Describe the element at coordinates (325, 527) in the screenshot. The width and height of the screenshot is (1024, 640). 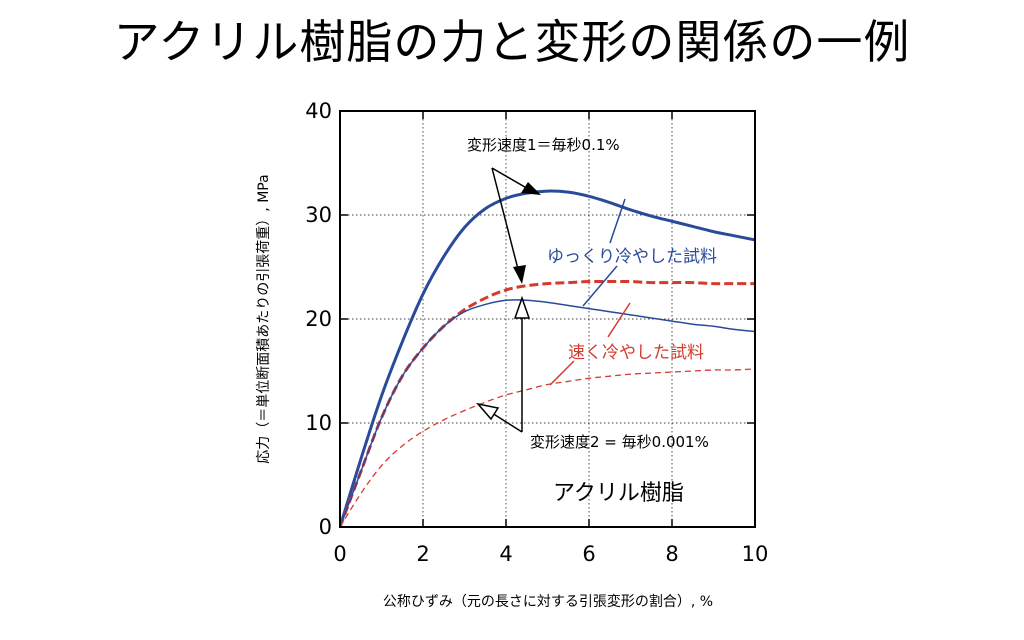
I see `y-tick-label: 0` at that location.